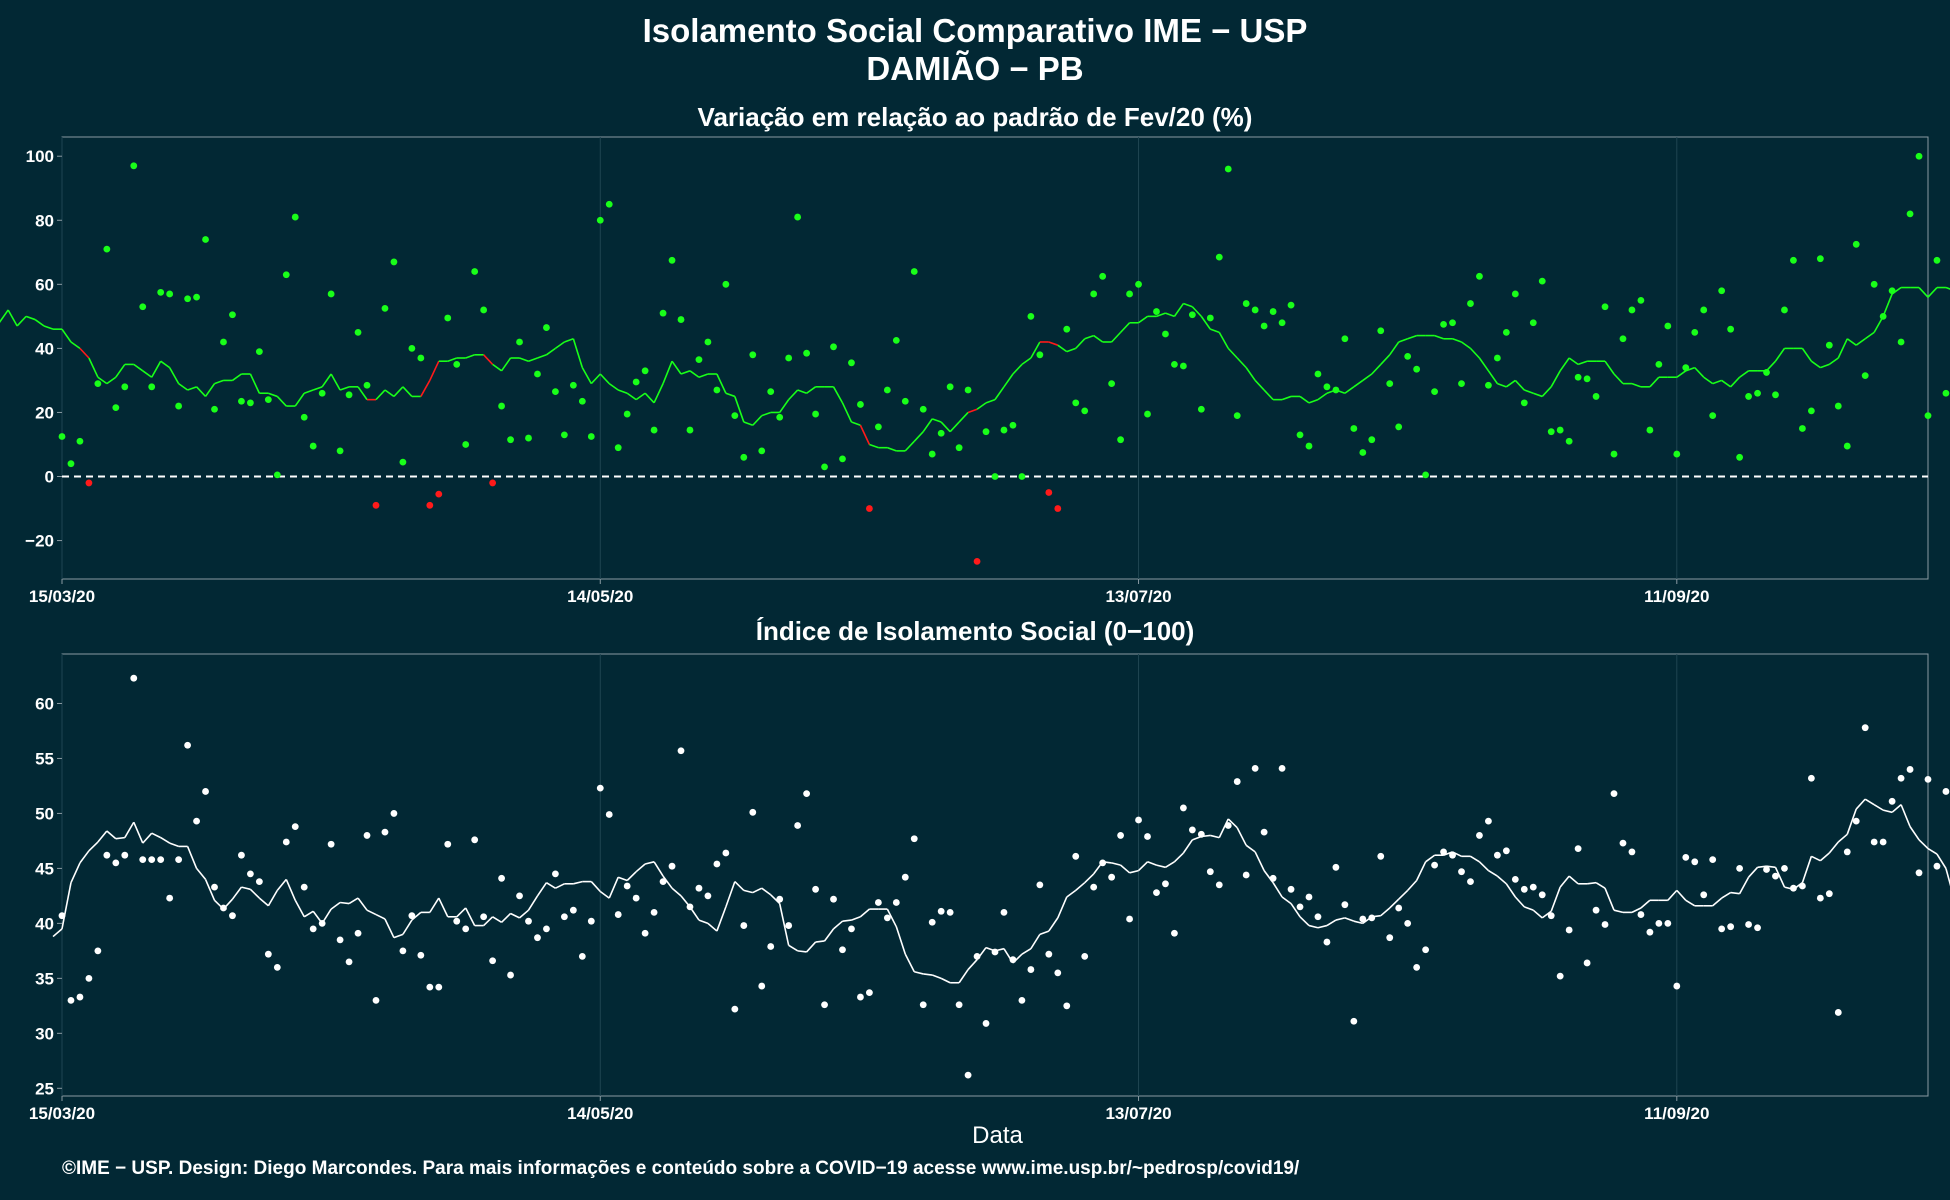  I want to click on y-tick-label: 20, so click(44, 412).